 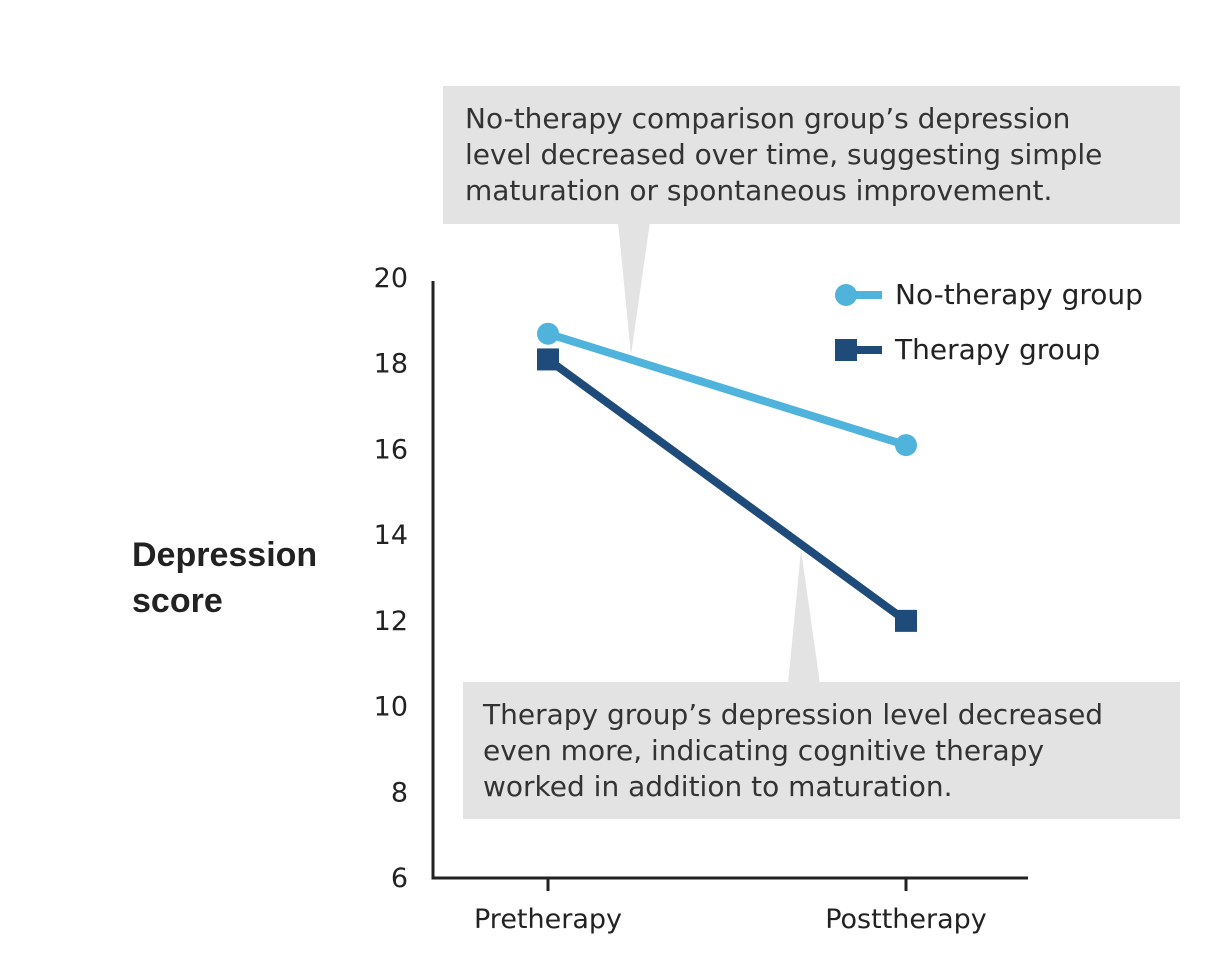 I want to click on legend-item: Therapy group, so click(x=967, y=349).